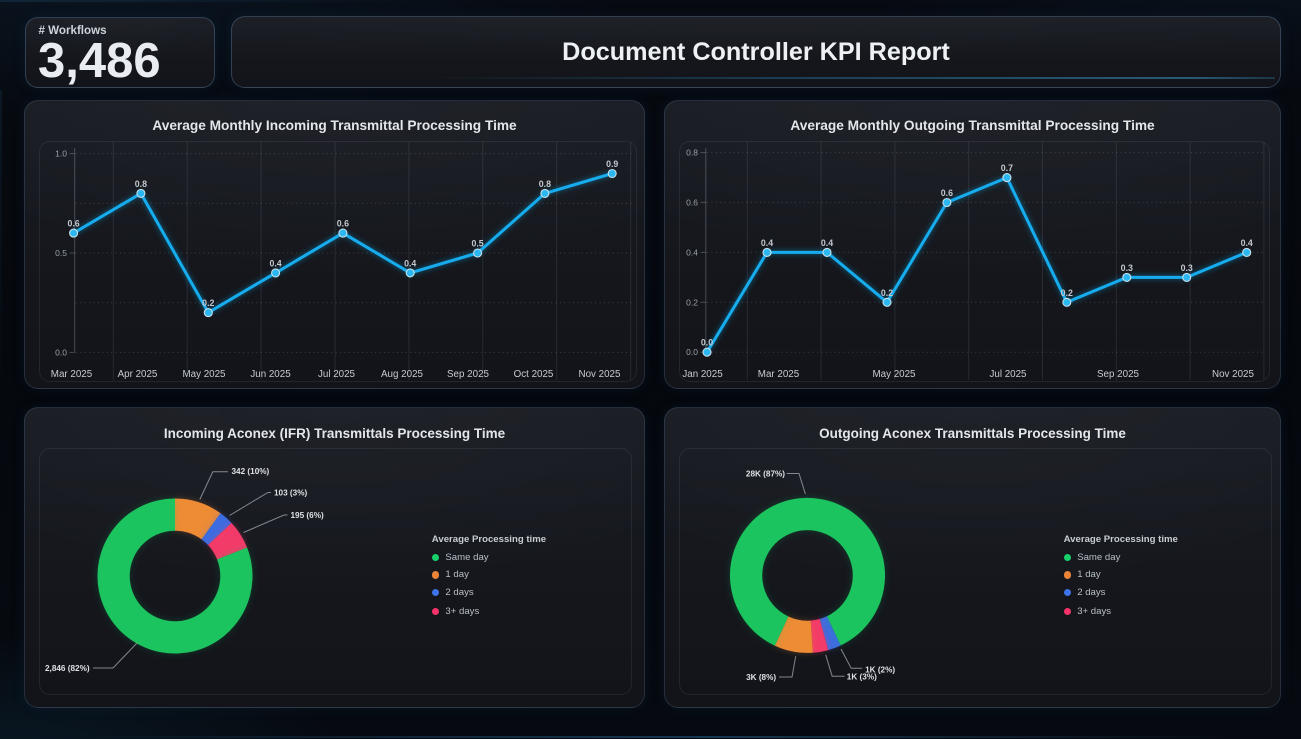  What do you see at coordinates (61, 154) in the screenshot?
I see `svg-text: 1.0` at bounding box center [61, 154].